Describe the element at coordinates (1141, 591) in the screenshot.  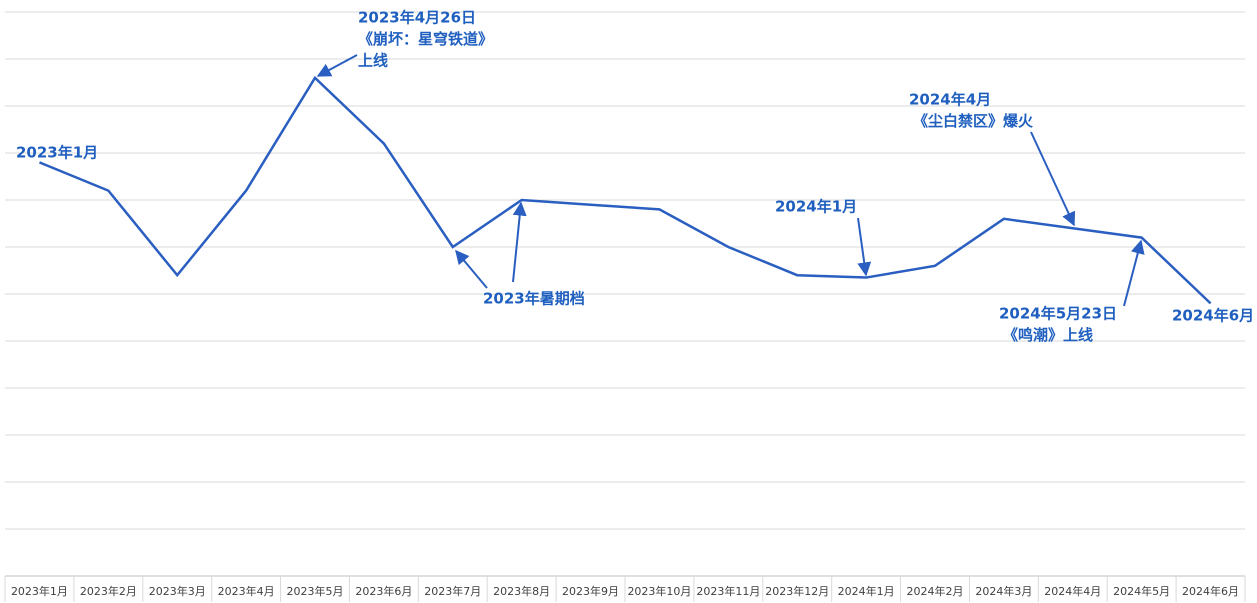
I see `x-tick-label: 2024年5月` at that location.